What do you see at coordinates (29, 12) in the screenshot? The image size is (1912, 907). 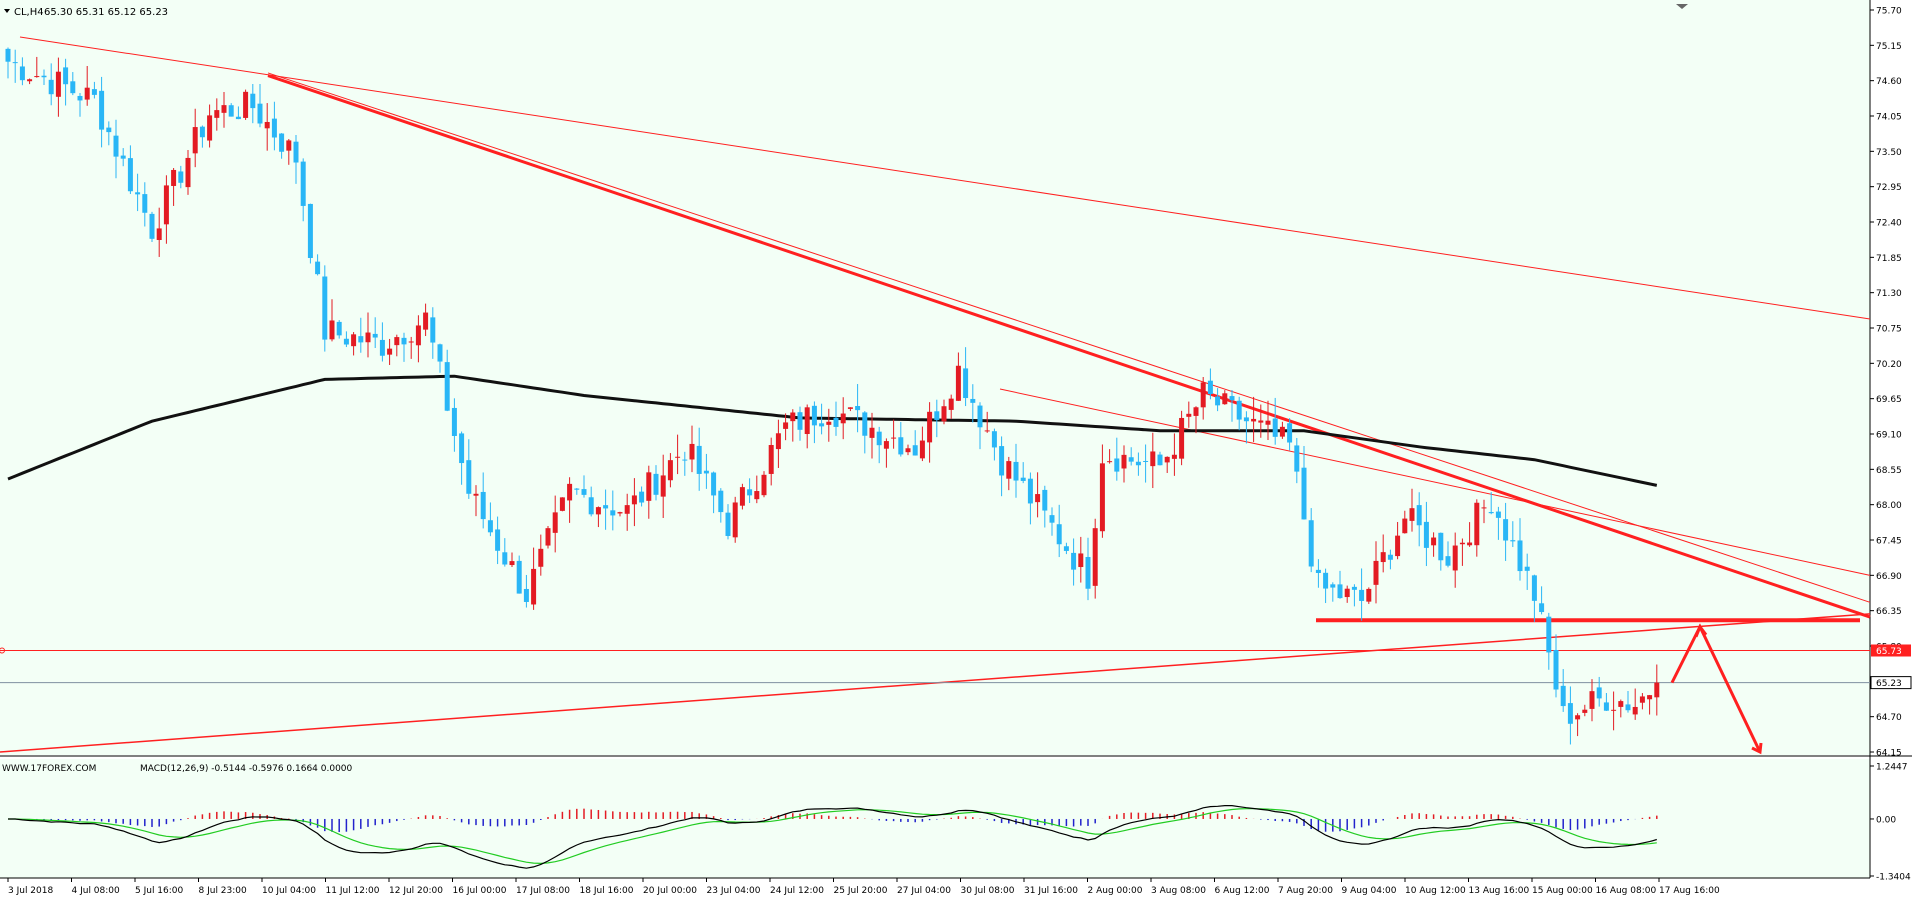 I see `symbol-label: CL,H4` at bounding box center [29, 12].